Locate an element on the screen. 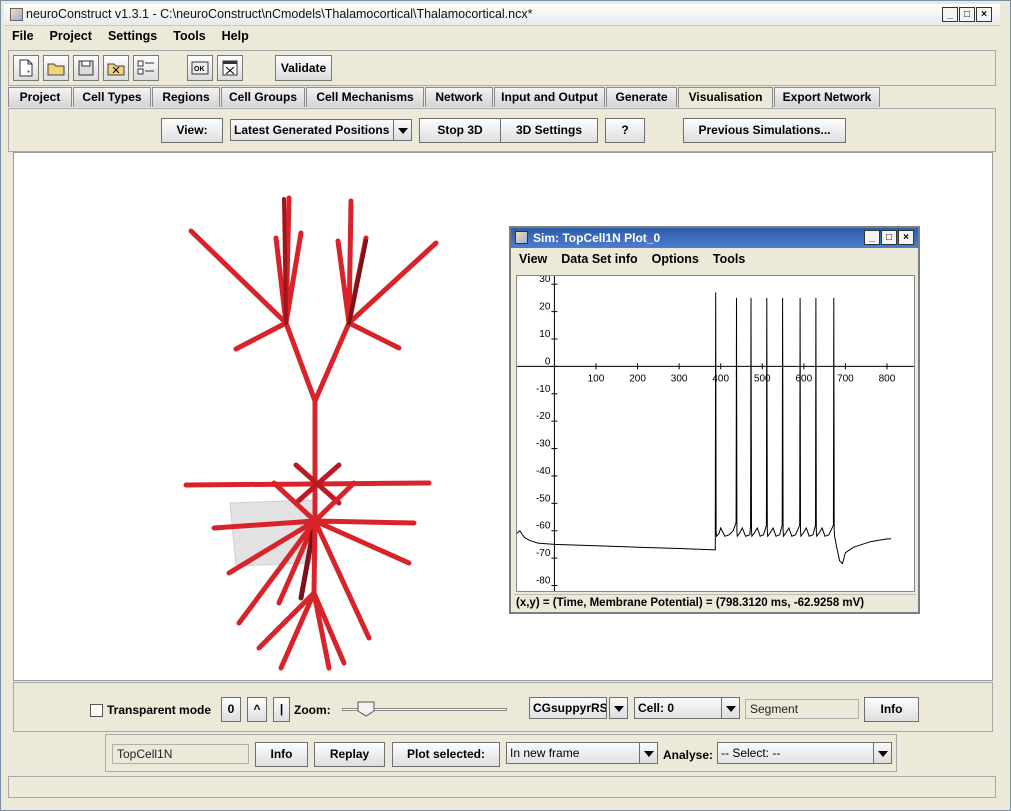 The image size is (1011, 811). check-ok-button: OK is located at coordinates (200, 68).